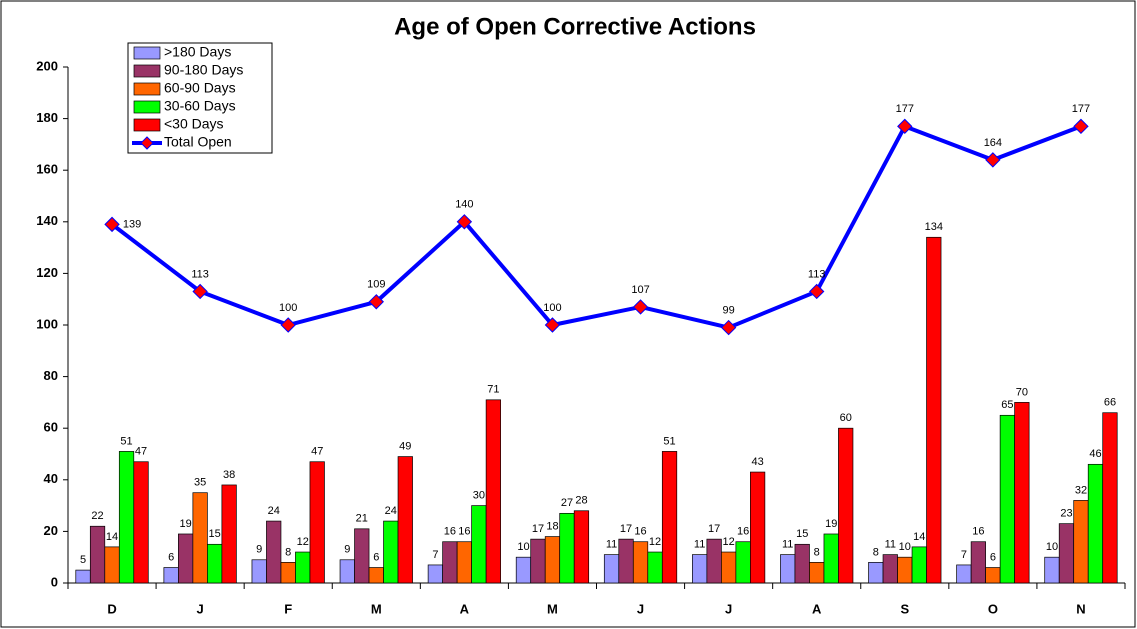 The height and width of the screenshot is (629, 1137). I want to click on legend-label: 60-90 Days, so click(200, 88).